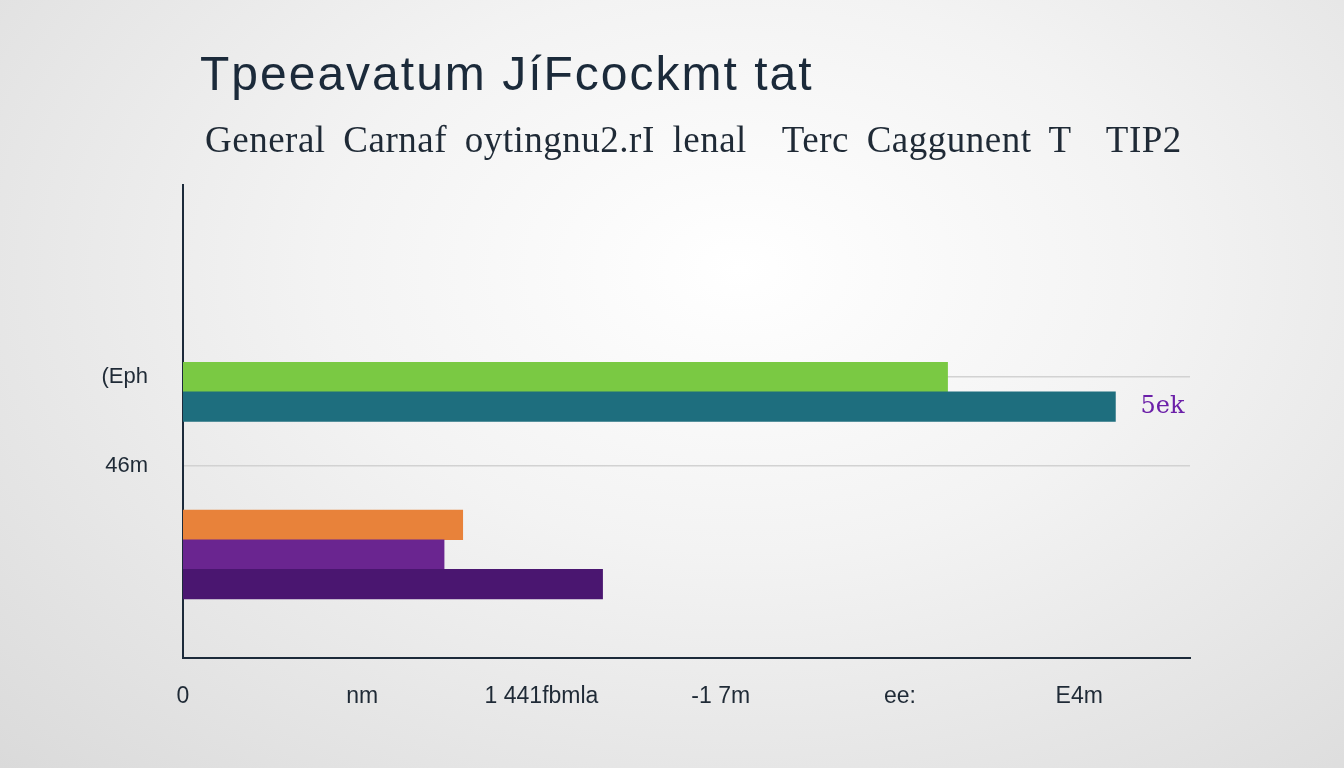 This screenshot has height=768, width=1344. Describe the element at coordinates (183, 695) in the screenshot. I see `text: 0` at that location.